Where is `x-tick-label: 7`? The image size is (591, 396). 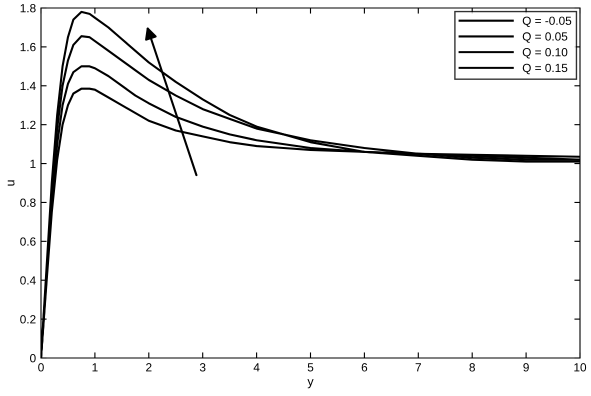 x-tick-label: 7 is located at coordinates (418, 367).